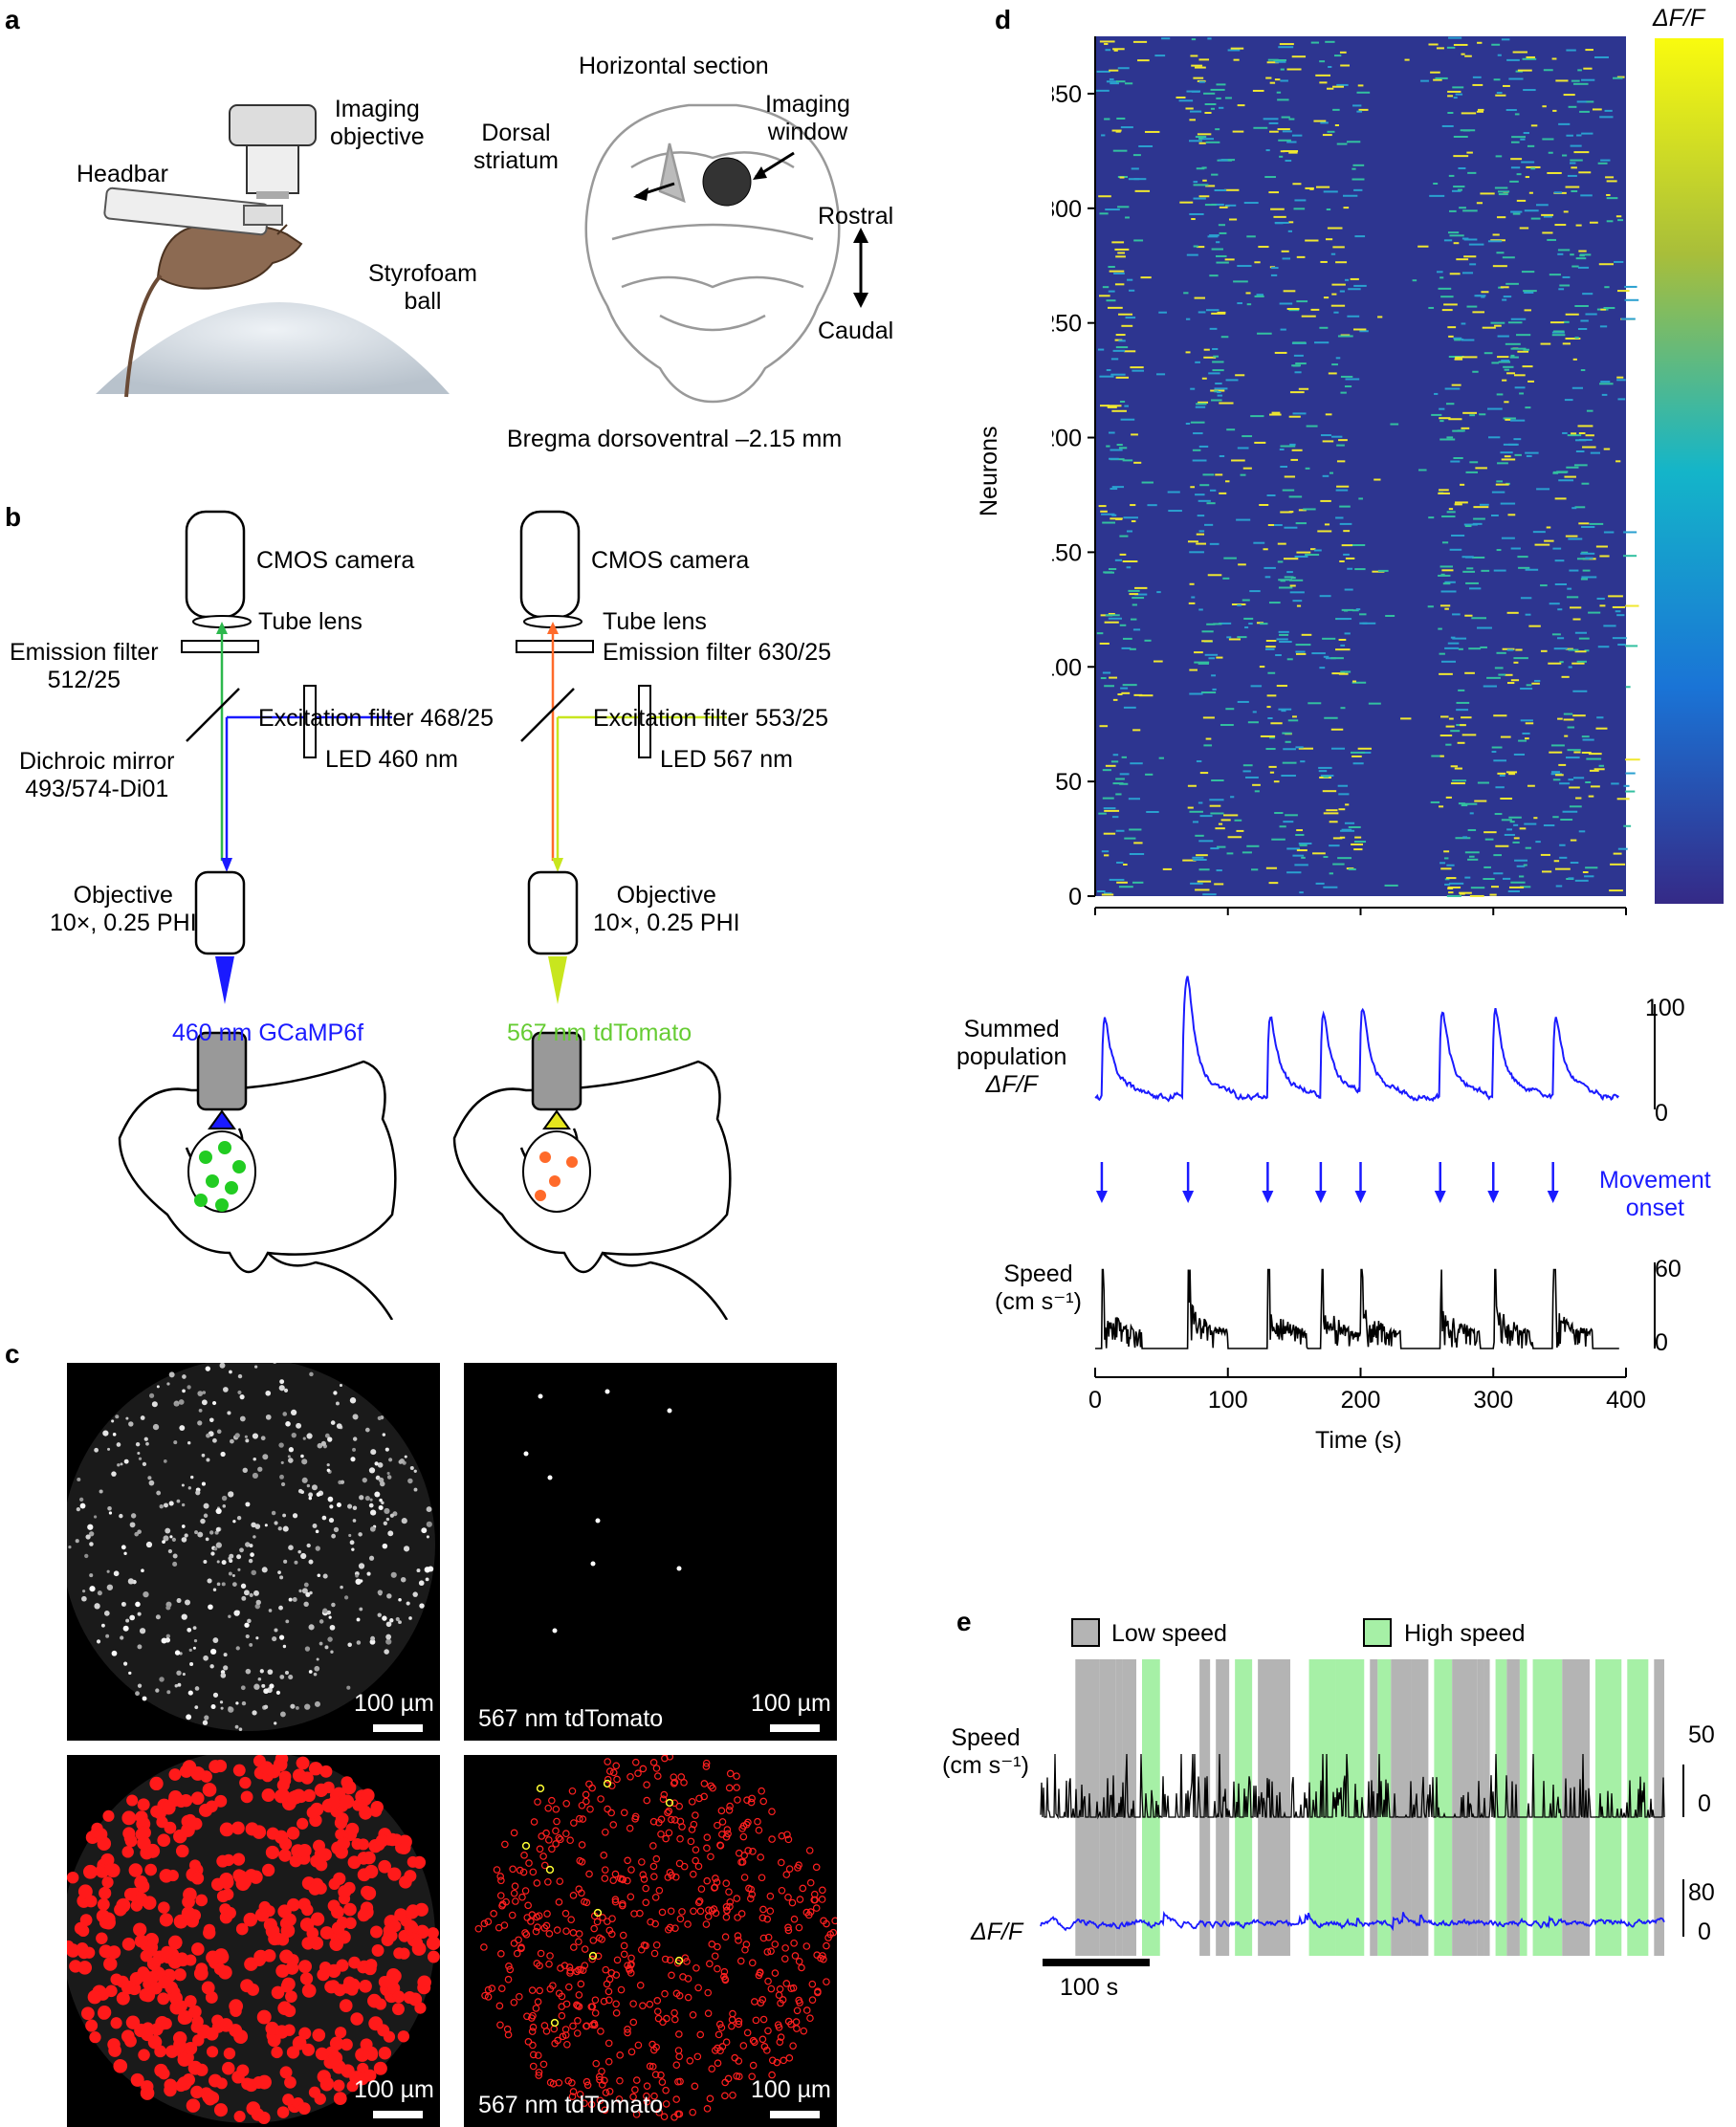  Describe the element at coordinates (1067, 439) in the screenshot. I see `heatmap-ytick-label: 200` at that location.